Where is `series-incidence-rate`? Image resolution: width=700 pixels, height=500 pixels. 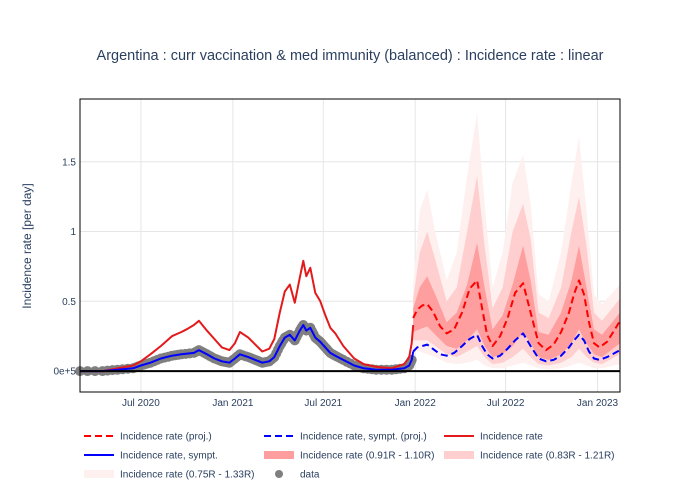
series-incidence-rate is located at coordinates (247, 316).